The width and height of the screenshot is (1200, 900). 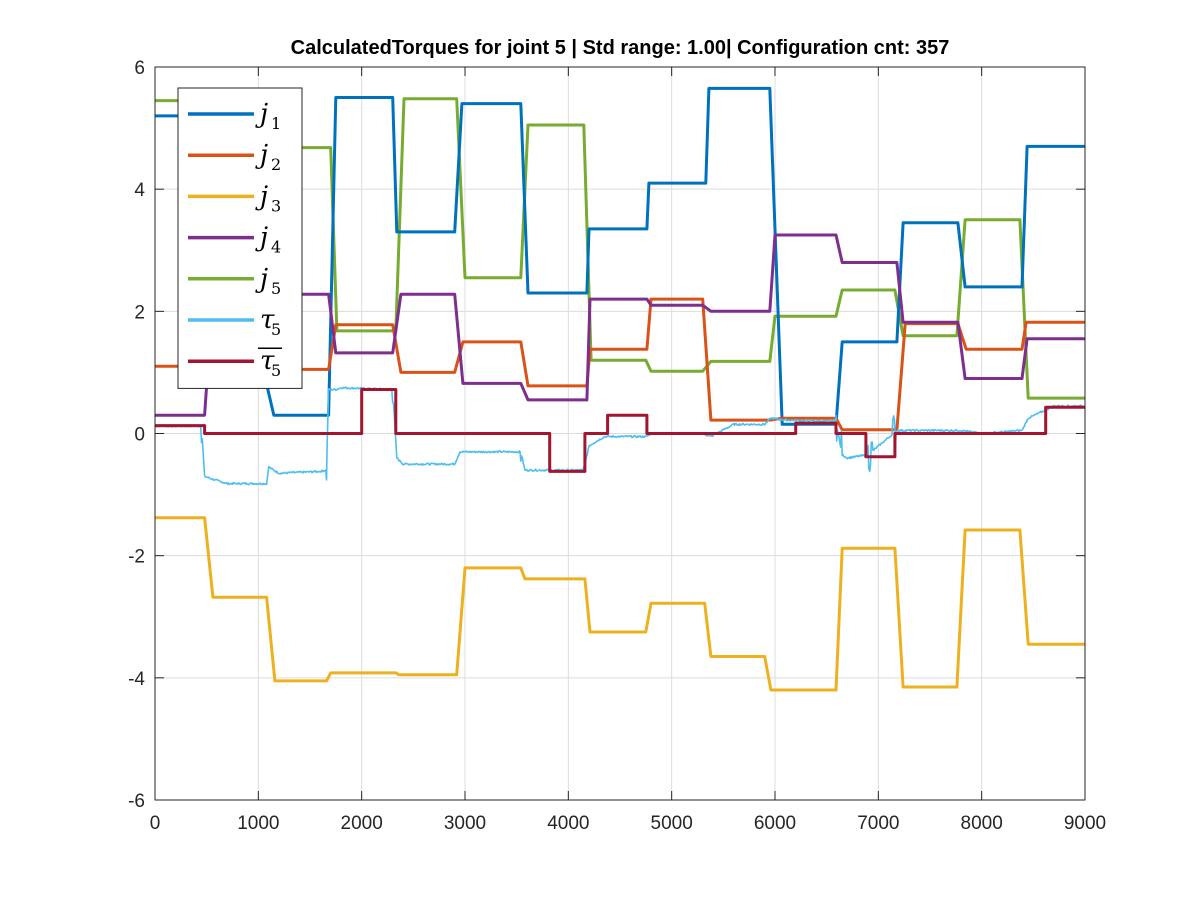 I want to click on x-tick-label: 4000, so click(x=568, y=823).